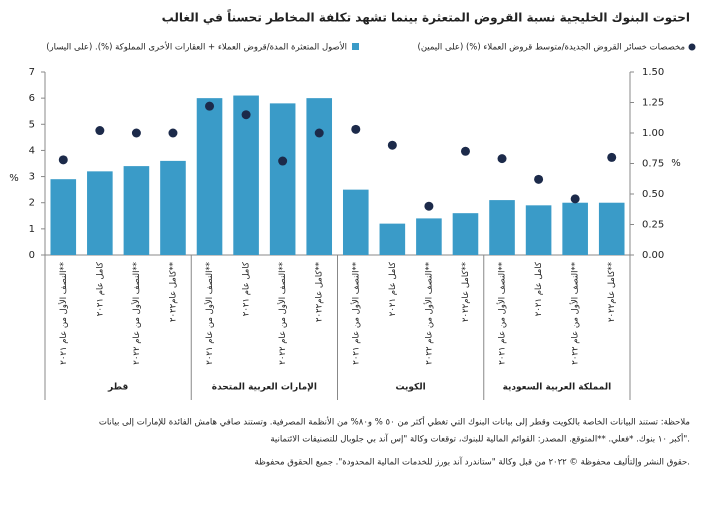  I want to click on group-label: المملكة العربية السعودية, so click(557, 388).